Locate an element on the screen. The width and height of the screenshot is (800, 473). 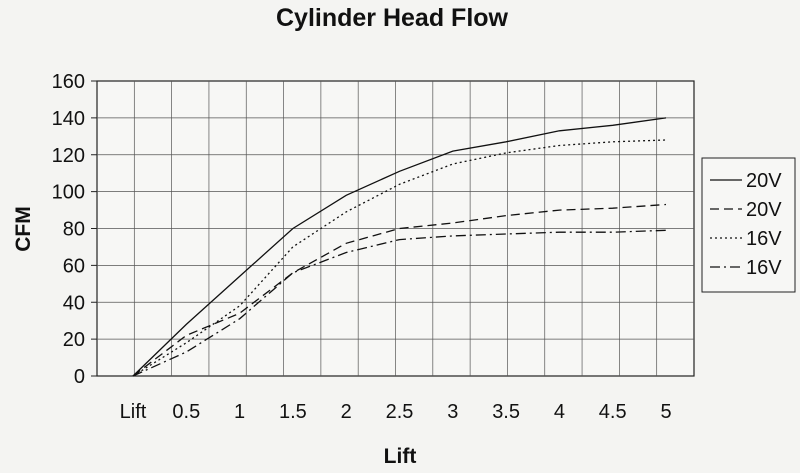
y-axis-title: CFM is located at coordinates (23, 229).